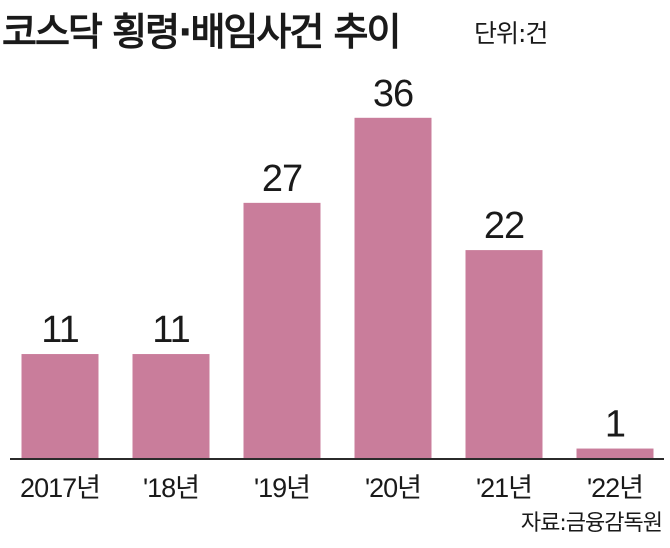  What do you see at coordinates (591, 523) in the screenshot?
I see `source-note: 자료:금융감독원` at bounding box center [591, 523].